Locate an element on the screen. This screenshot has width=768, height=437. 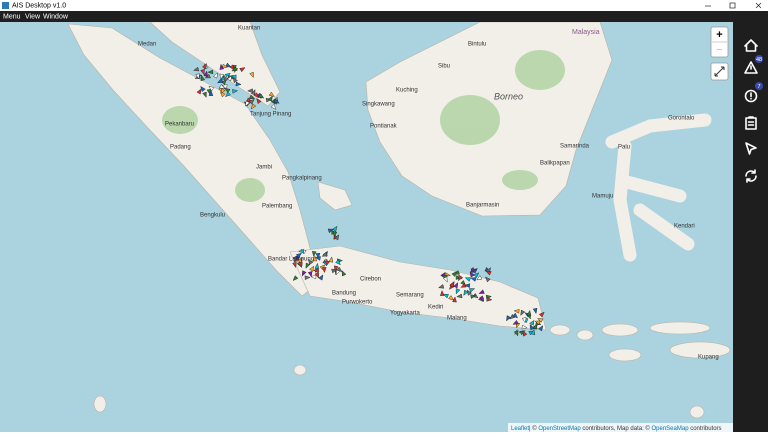
zoom-out-button: − is located at coordinates (719, 50).